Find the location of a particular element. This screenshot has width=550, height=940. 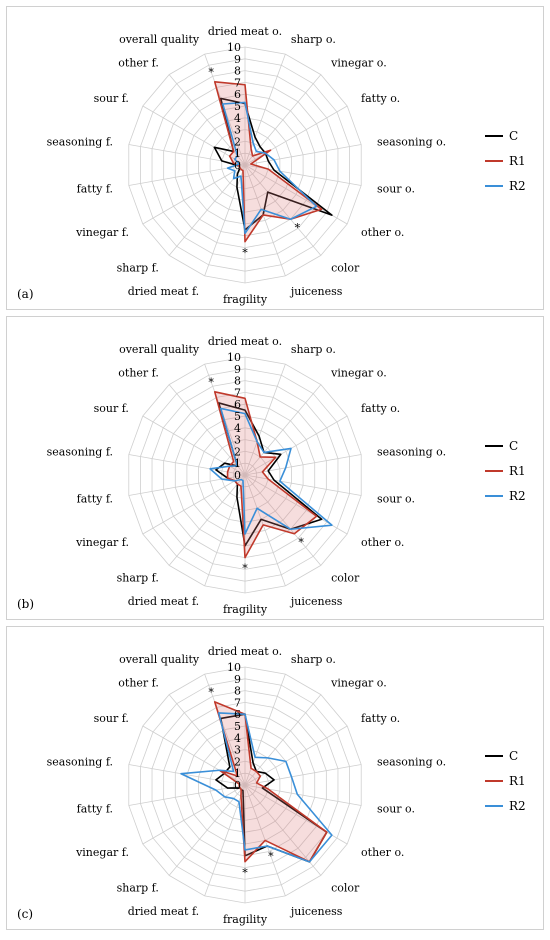

panel-label-b: (b) is located at coordinates (26, 604).